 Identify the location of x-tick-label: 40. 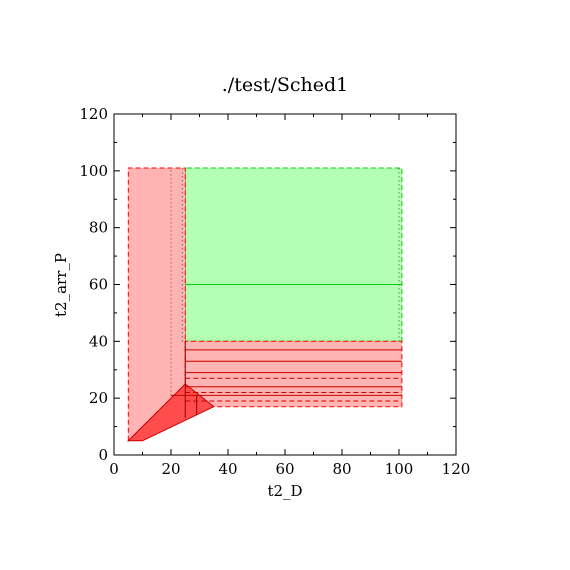
(227, 469).